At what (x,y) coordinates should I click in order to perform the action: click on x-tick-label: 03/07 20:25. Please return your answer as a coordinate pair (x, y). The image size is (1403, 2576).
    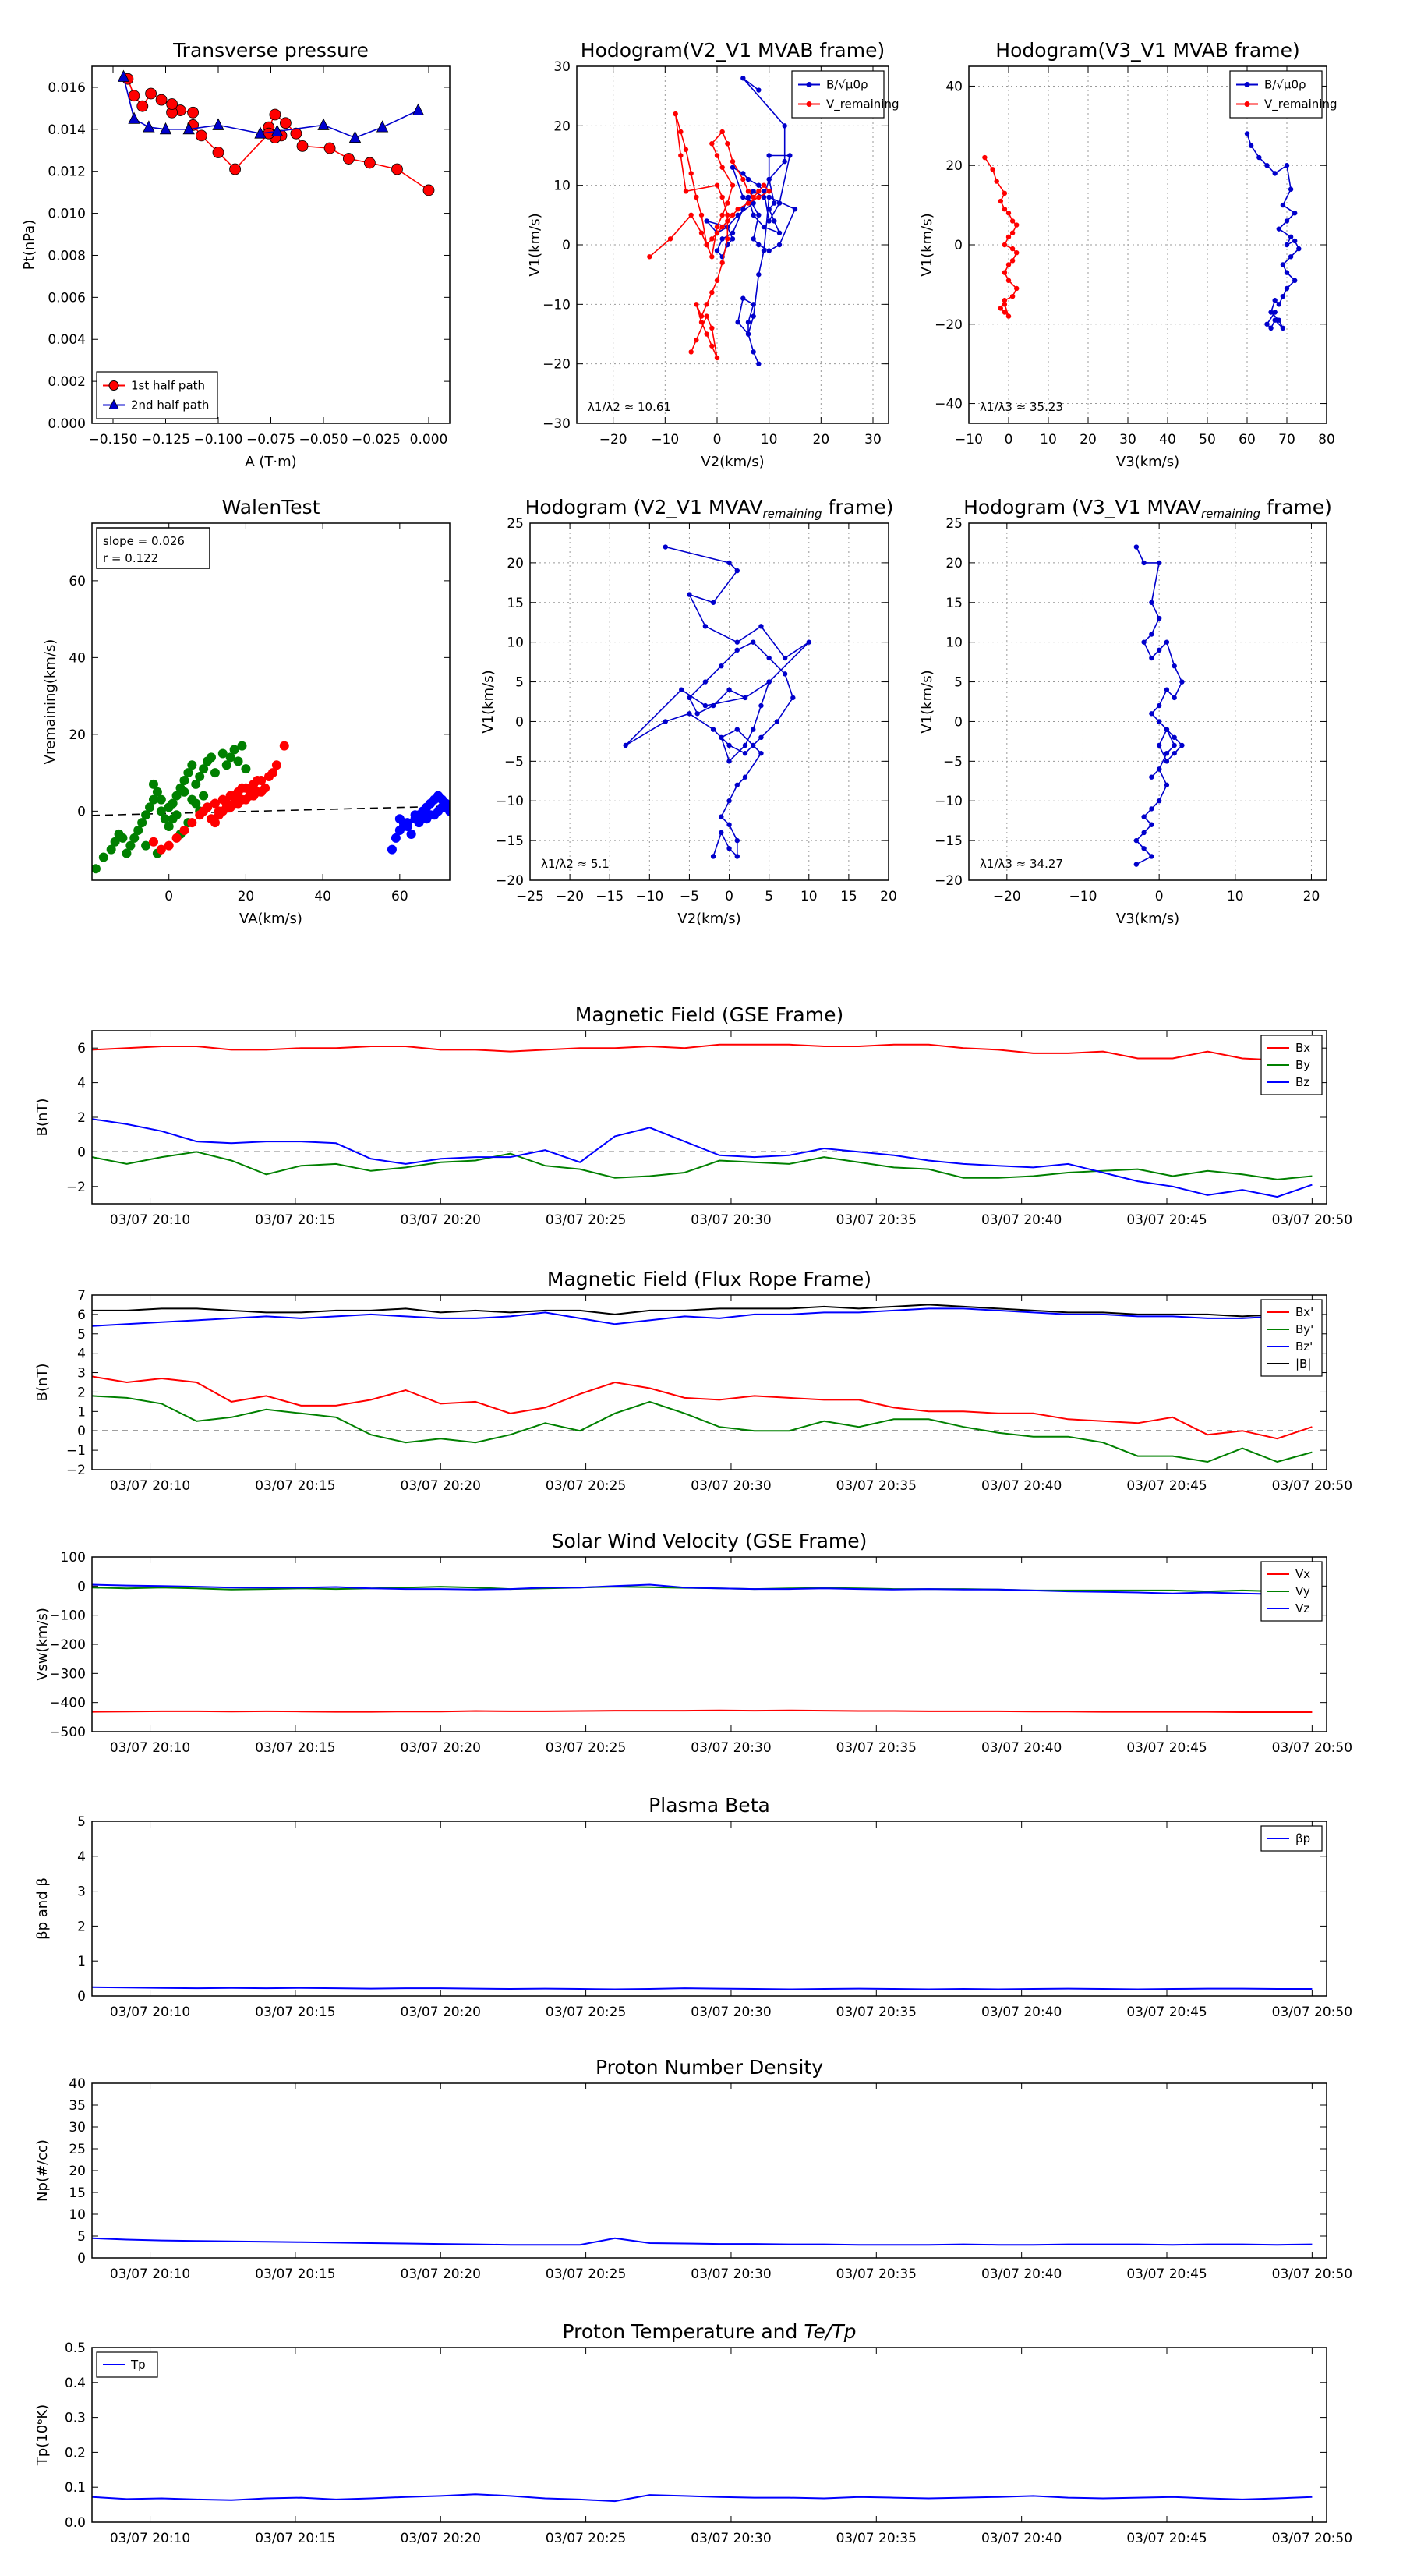
    Looking at the image, I should click on (586, 2538).